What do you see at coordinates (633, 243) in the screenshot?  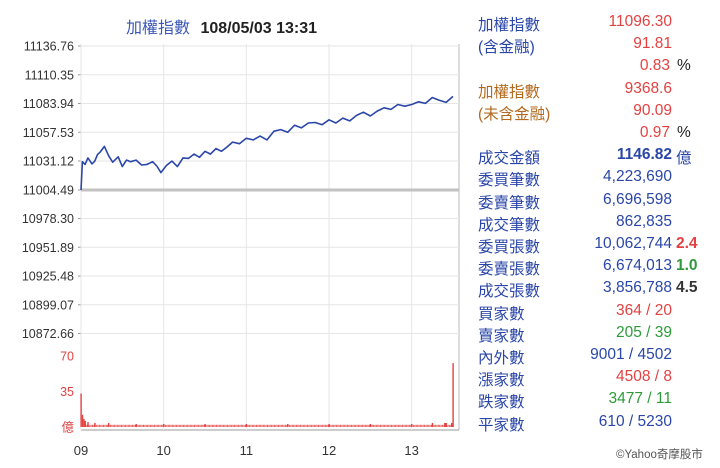 I see `stat-value: 10,062,744` at bounding box center [633, 243].